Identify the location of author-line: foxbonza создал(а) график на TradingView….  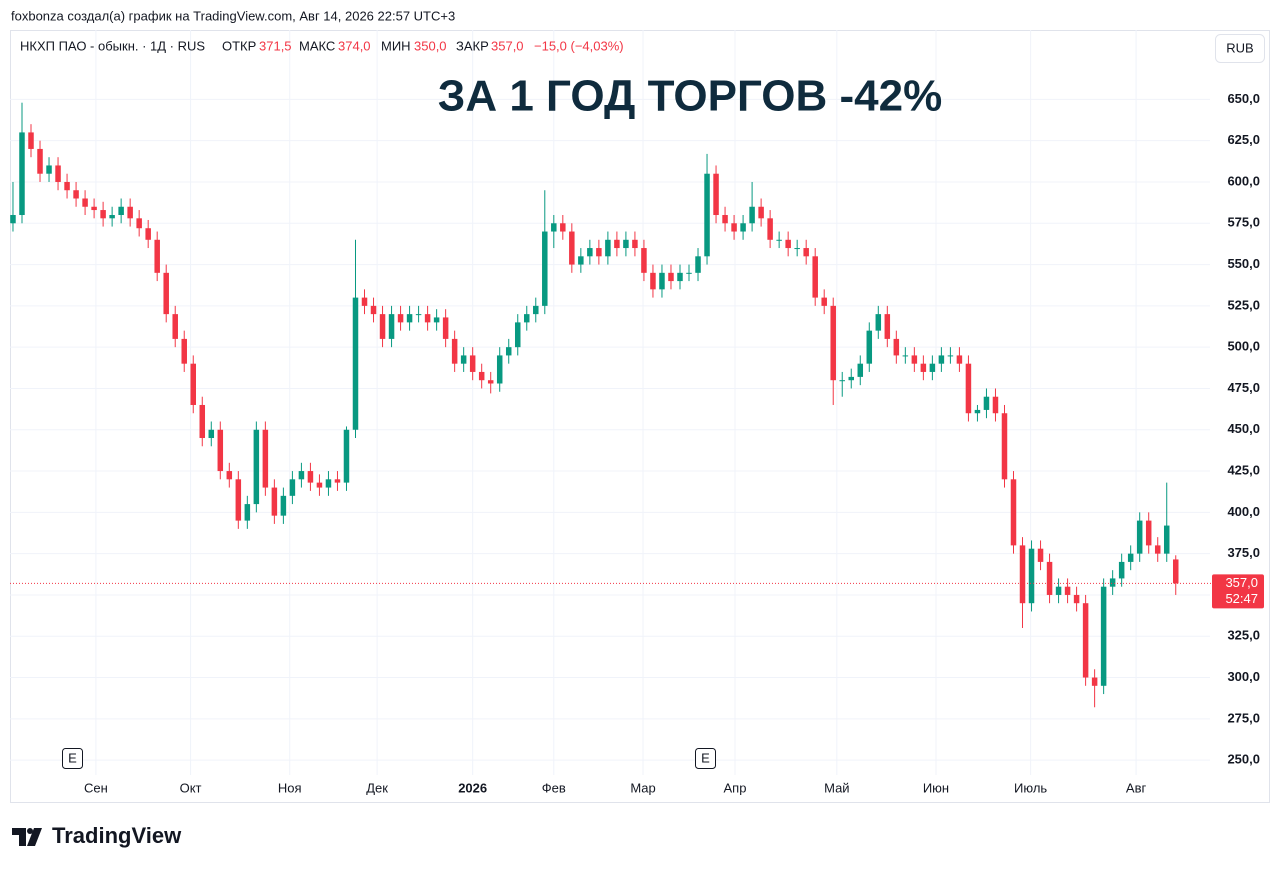
(233, 15).